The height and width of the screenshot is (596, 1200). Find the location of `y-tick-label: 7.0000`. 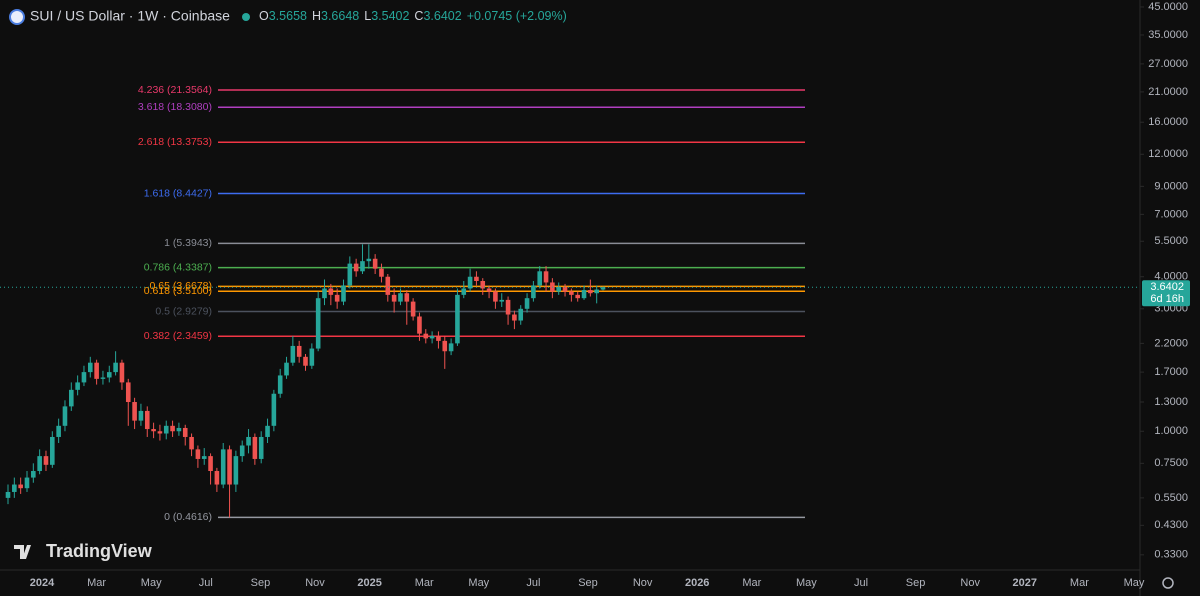

y-tick-label: 7.0000 is located at coordinates (1171, 214).